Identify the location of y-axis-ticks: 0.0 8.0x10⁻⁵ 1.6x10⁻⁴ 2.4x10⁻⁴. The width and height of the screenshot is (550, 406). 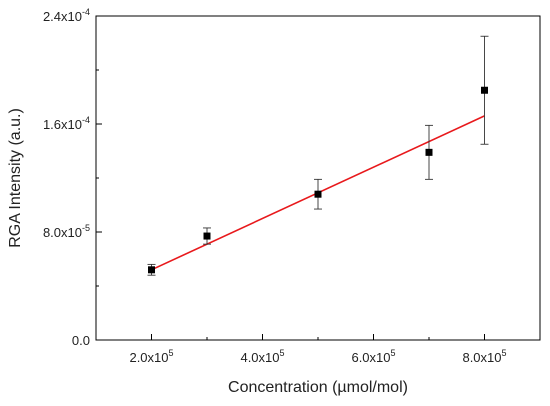
(72, 177).